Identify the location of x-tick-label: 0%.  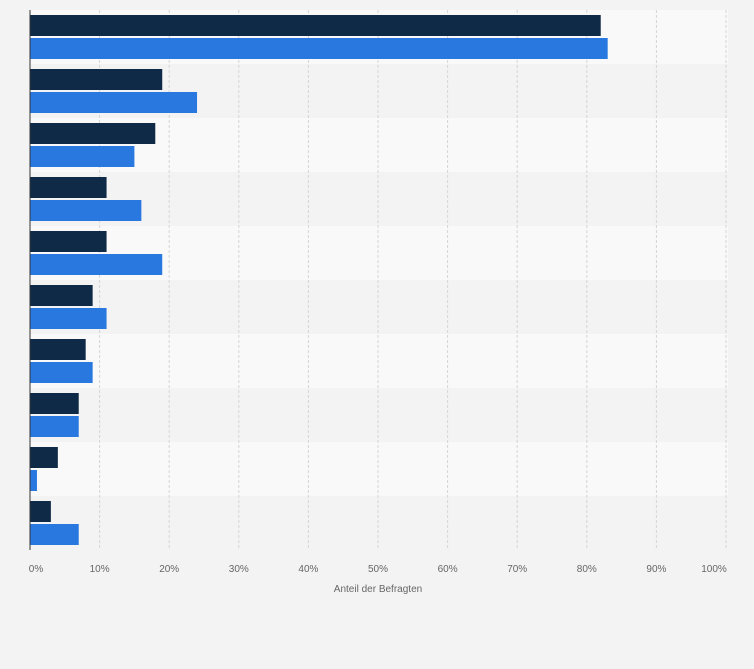
(36, 569).